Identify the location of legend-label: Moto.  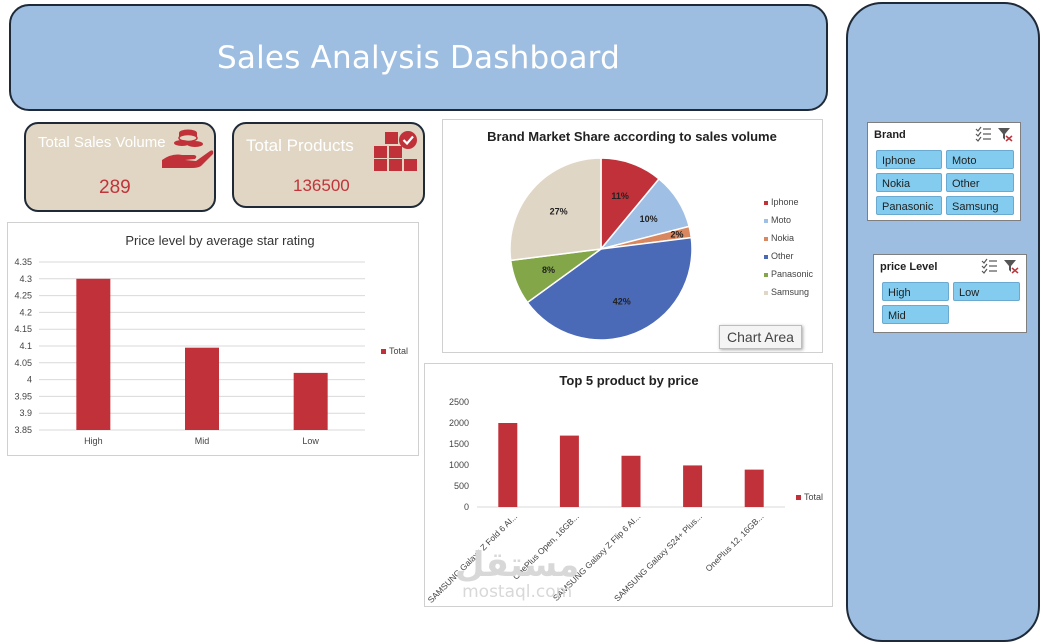
(781, 220).